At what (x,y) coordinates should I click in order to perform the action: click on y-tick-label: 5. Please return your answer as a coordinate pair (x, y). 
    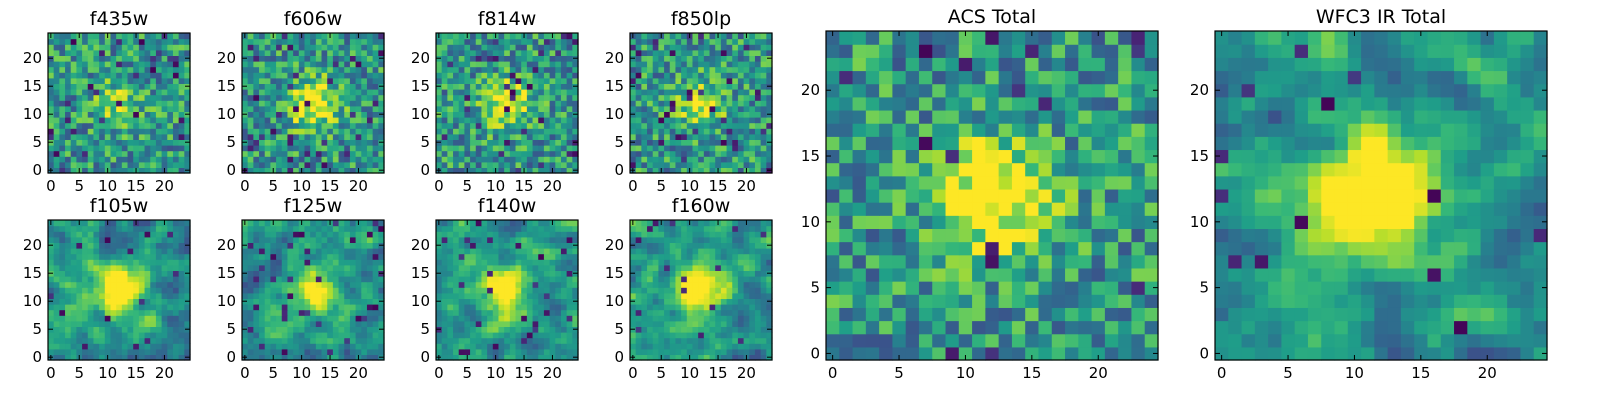
    Looking at the image, I should click on (425, 329).